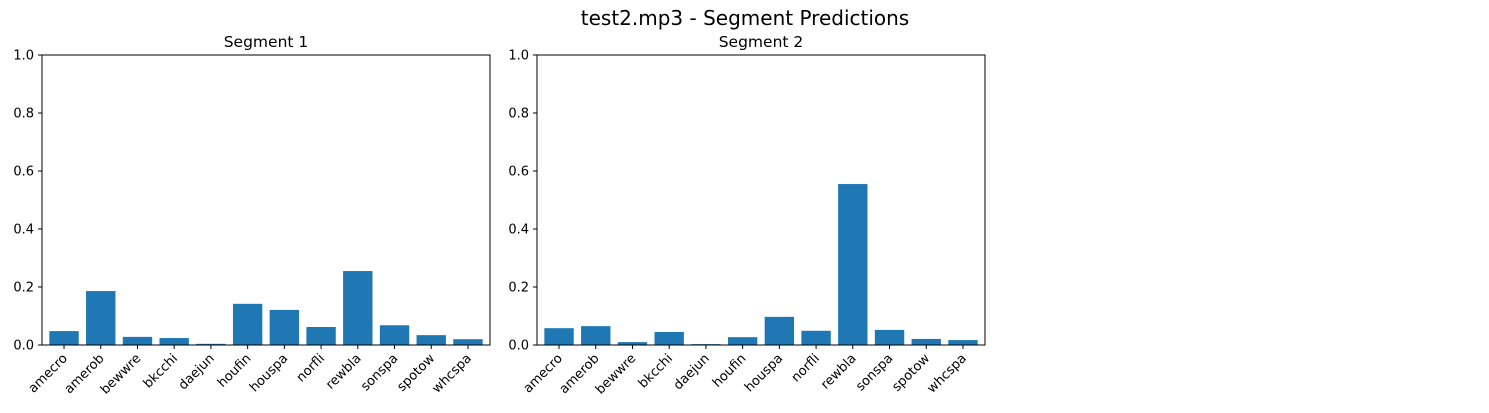  What do you see at coordinates (211, 344) in the screenshot?
I see `bar-daejun` at bounding box center [211, 344].